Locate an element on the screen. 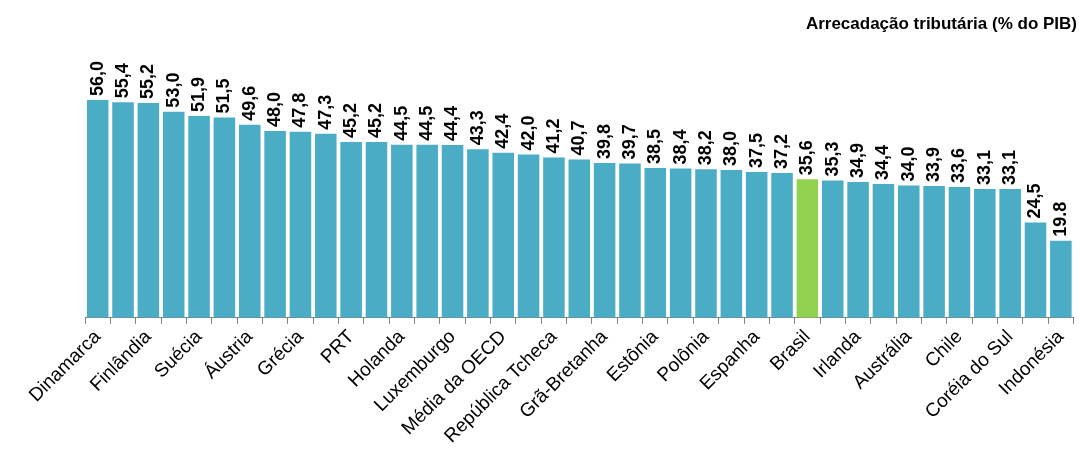  data-label: 33,9 is located at coordinates (933, 164).